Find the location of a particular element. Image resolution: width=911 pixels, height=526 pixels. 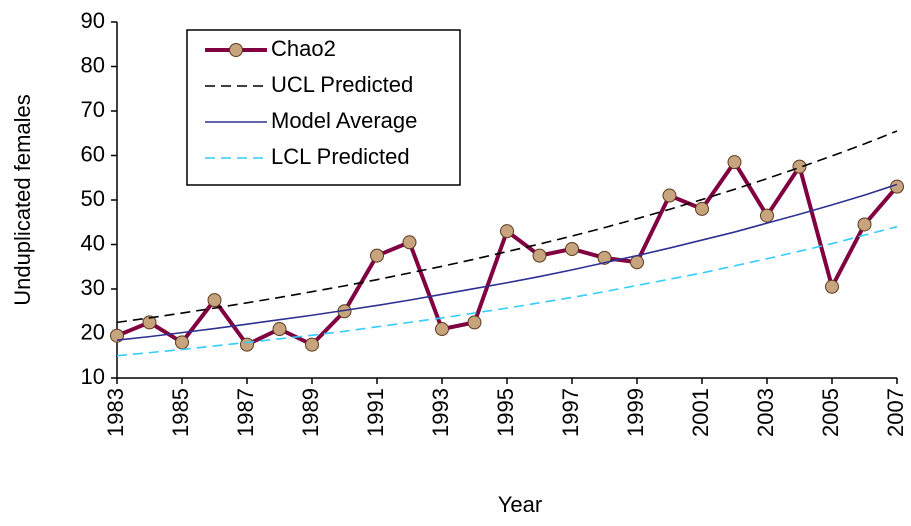

x-tick-label: 1987 is located at coordinates (245, 412).